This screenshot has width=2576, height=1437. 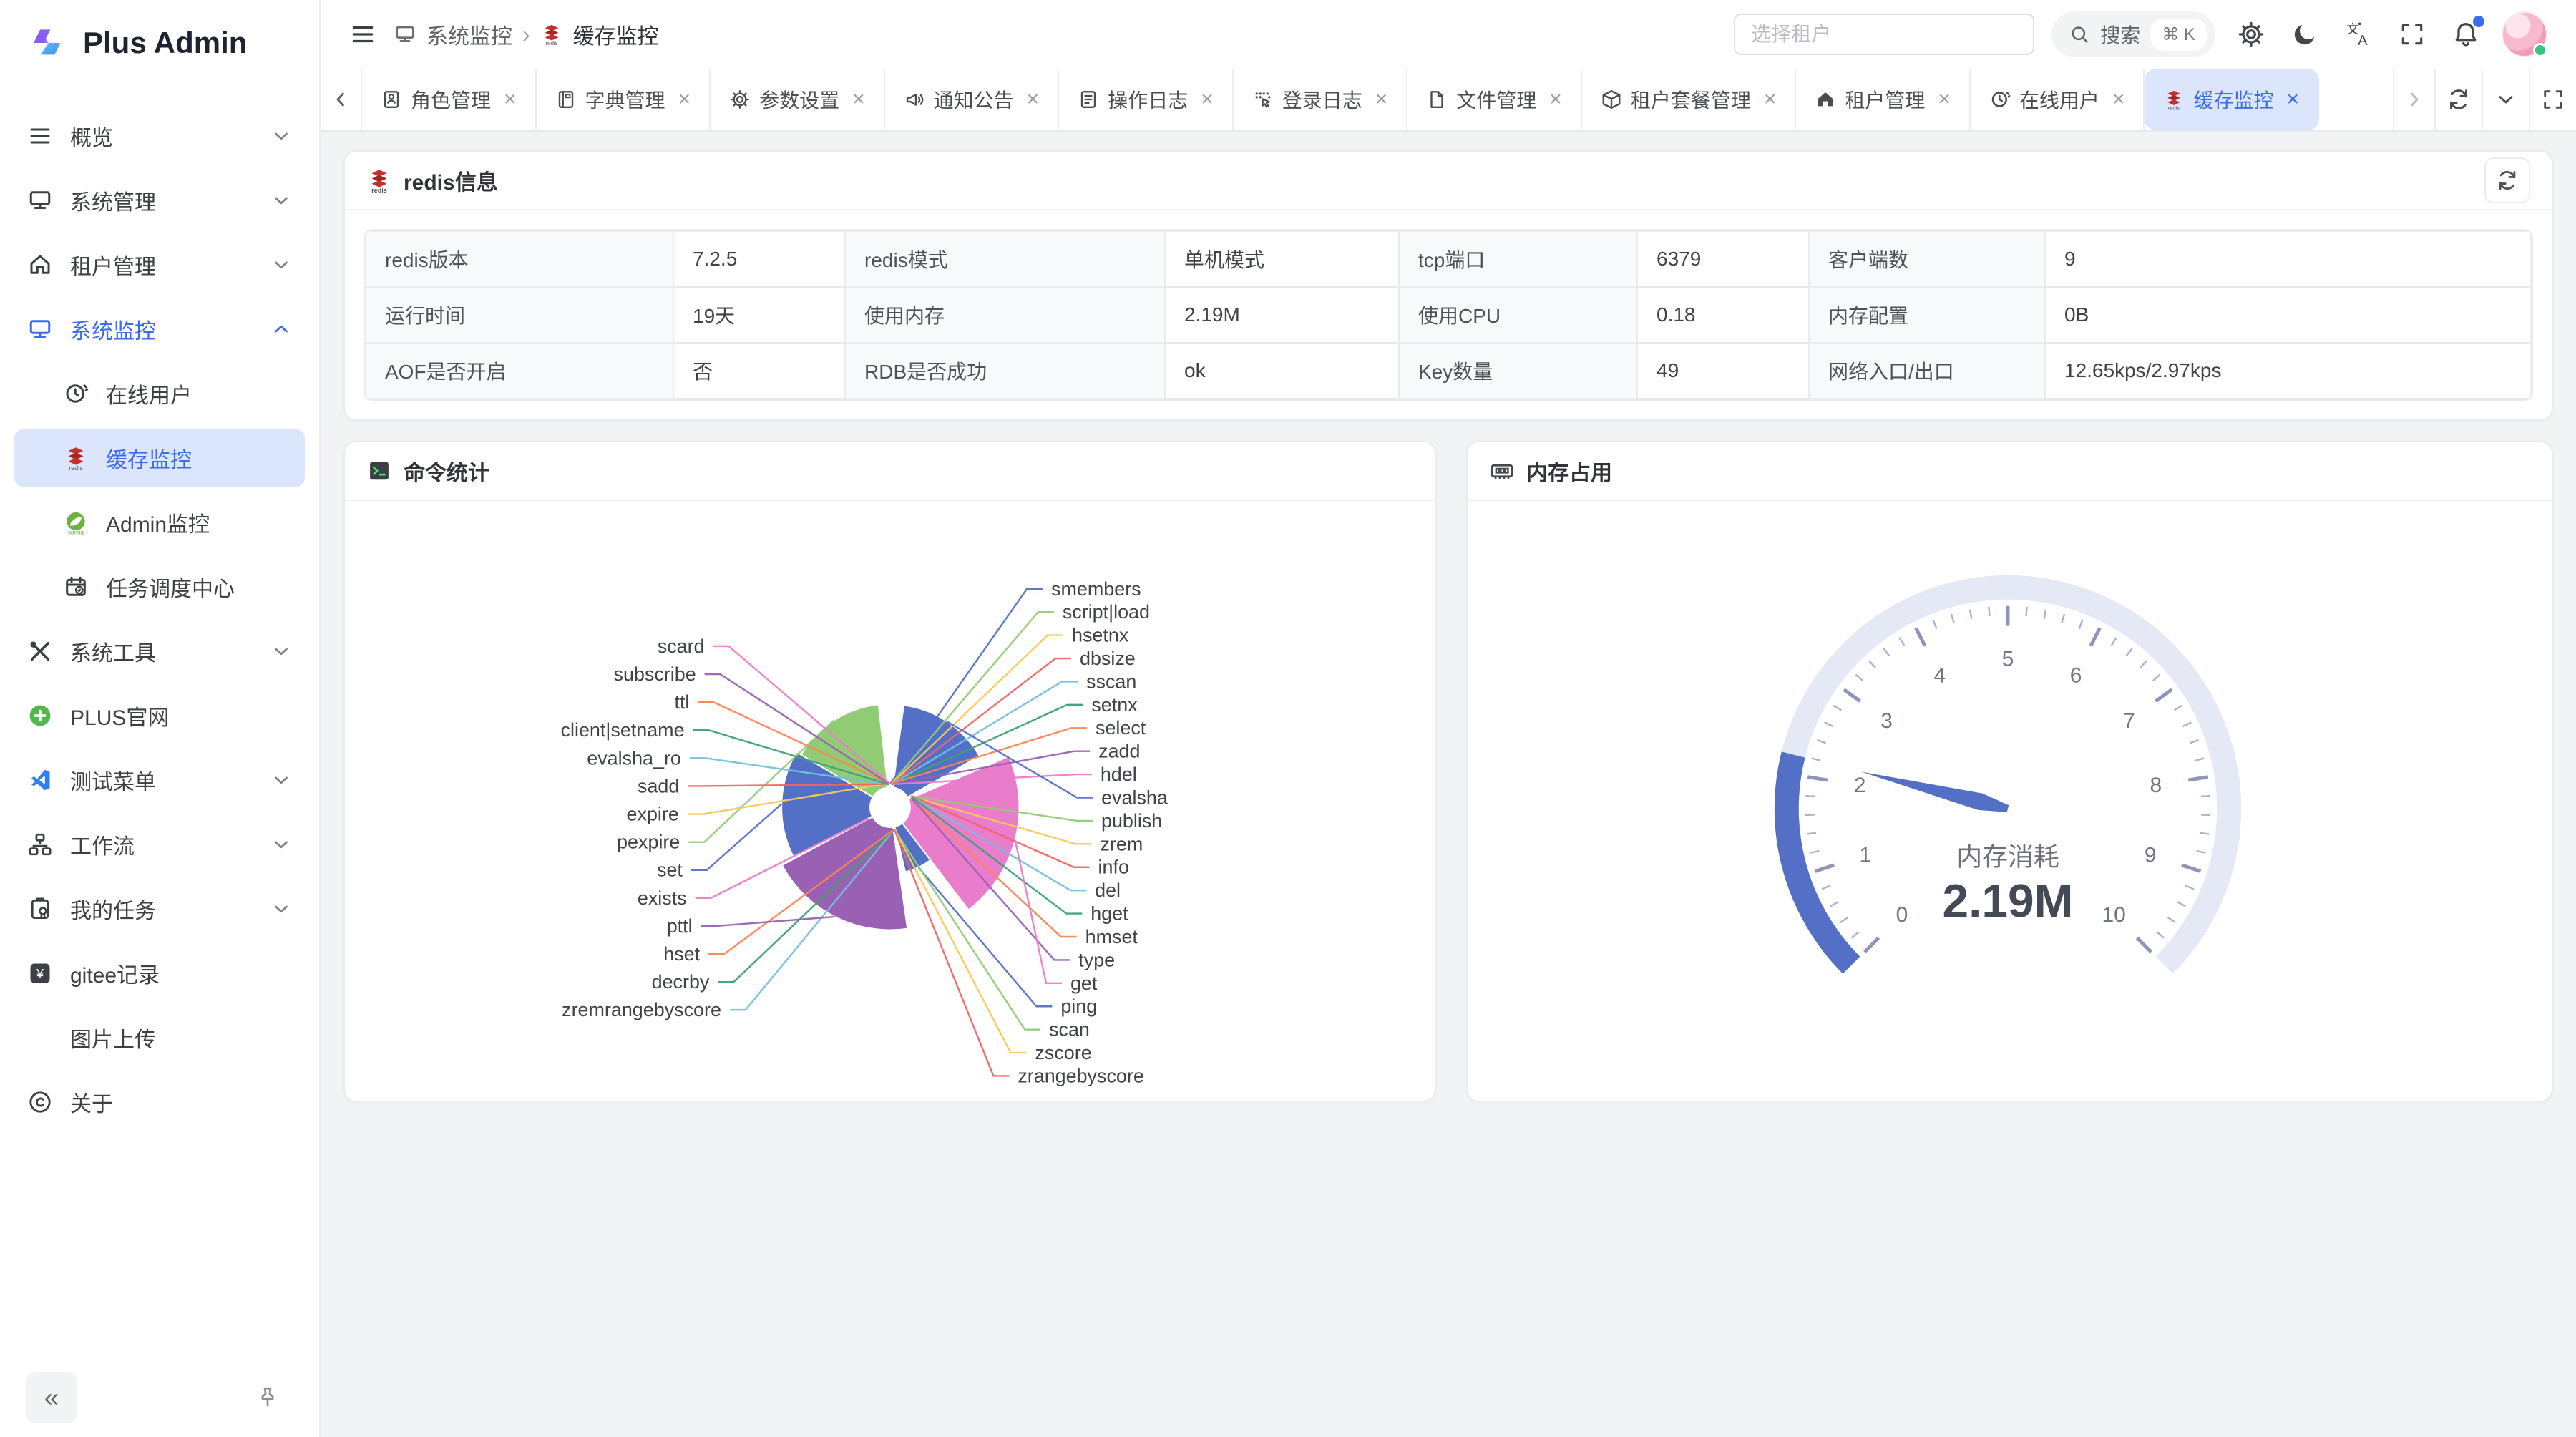 I want to click on tab-6: 登录日志 ×, so click(x=1321, y=100).